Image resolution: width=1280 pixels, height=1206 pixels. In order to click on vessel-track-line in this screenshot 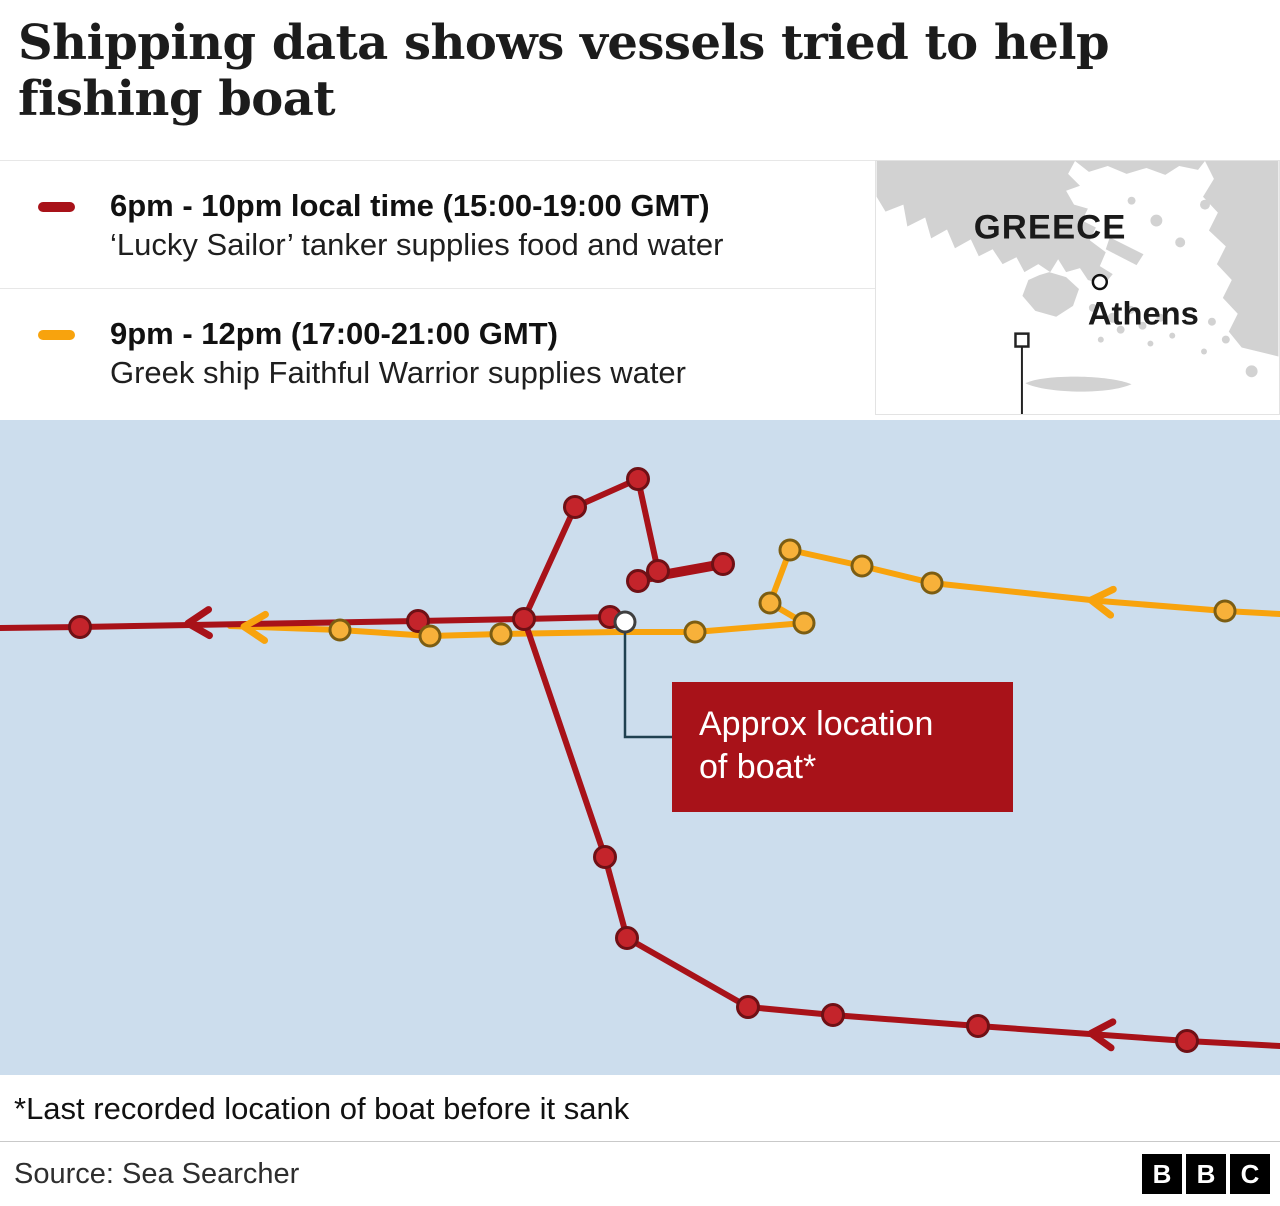, I will do `click(753, 593)`.